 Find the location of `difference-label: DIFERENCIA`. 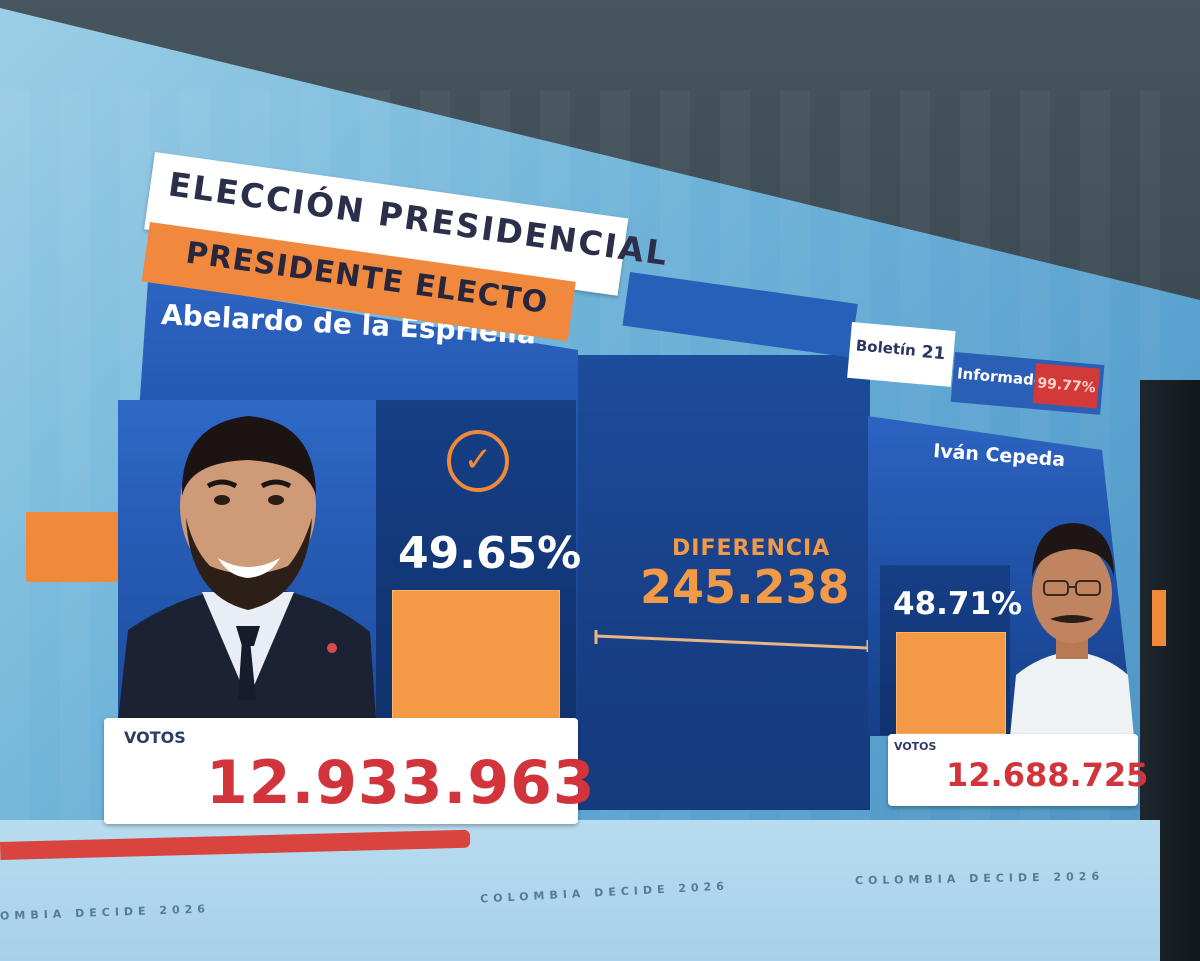

difference-label: DIFERENCIA is located at coordinates (751, 548).